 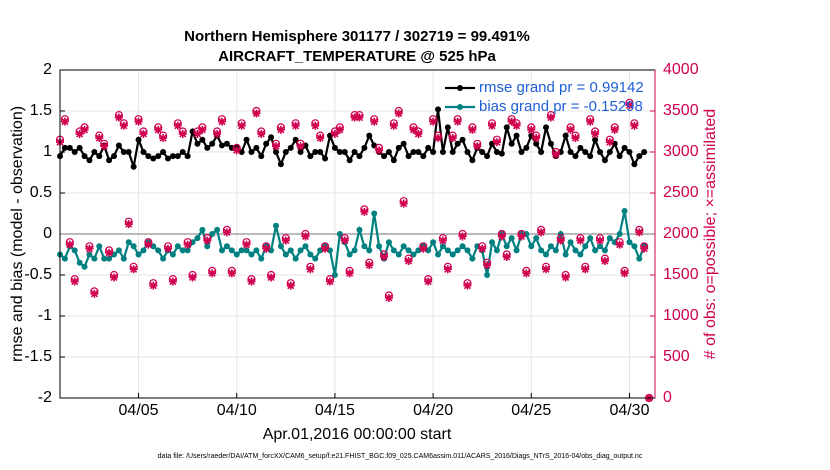 I want to click on legend-label: rmse grand pr = 0.99142, so click(x=561, y=87).